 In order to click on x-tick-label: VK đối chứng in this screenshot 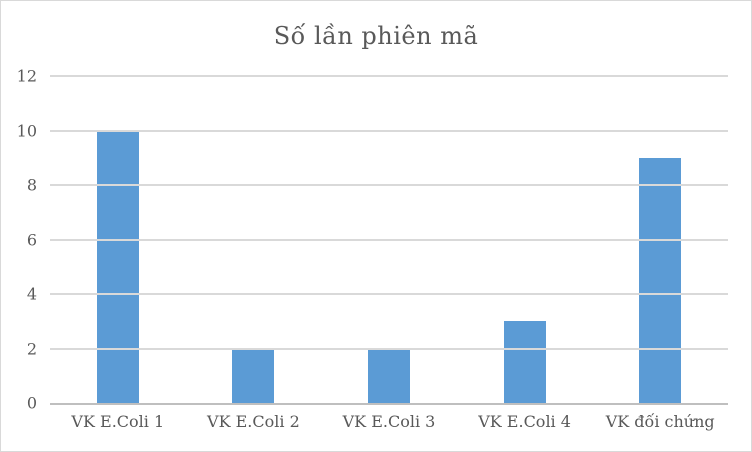, I will do `click(660, 421)`.